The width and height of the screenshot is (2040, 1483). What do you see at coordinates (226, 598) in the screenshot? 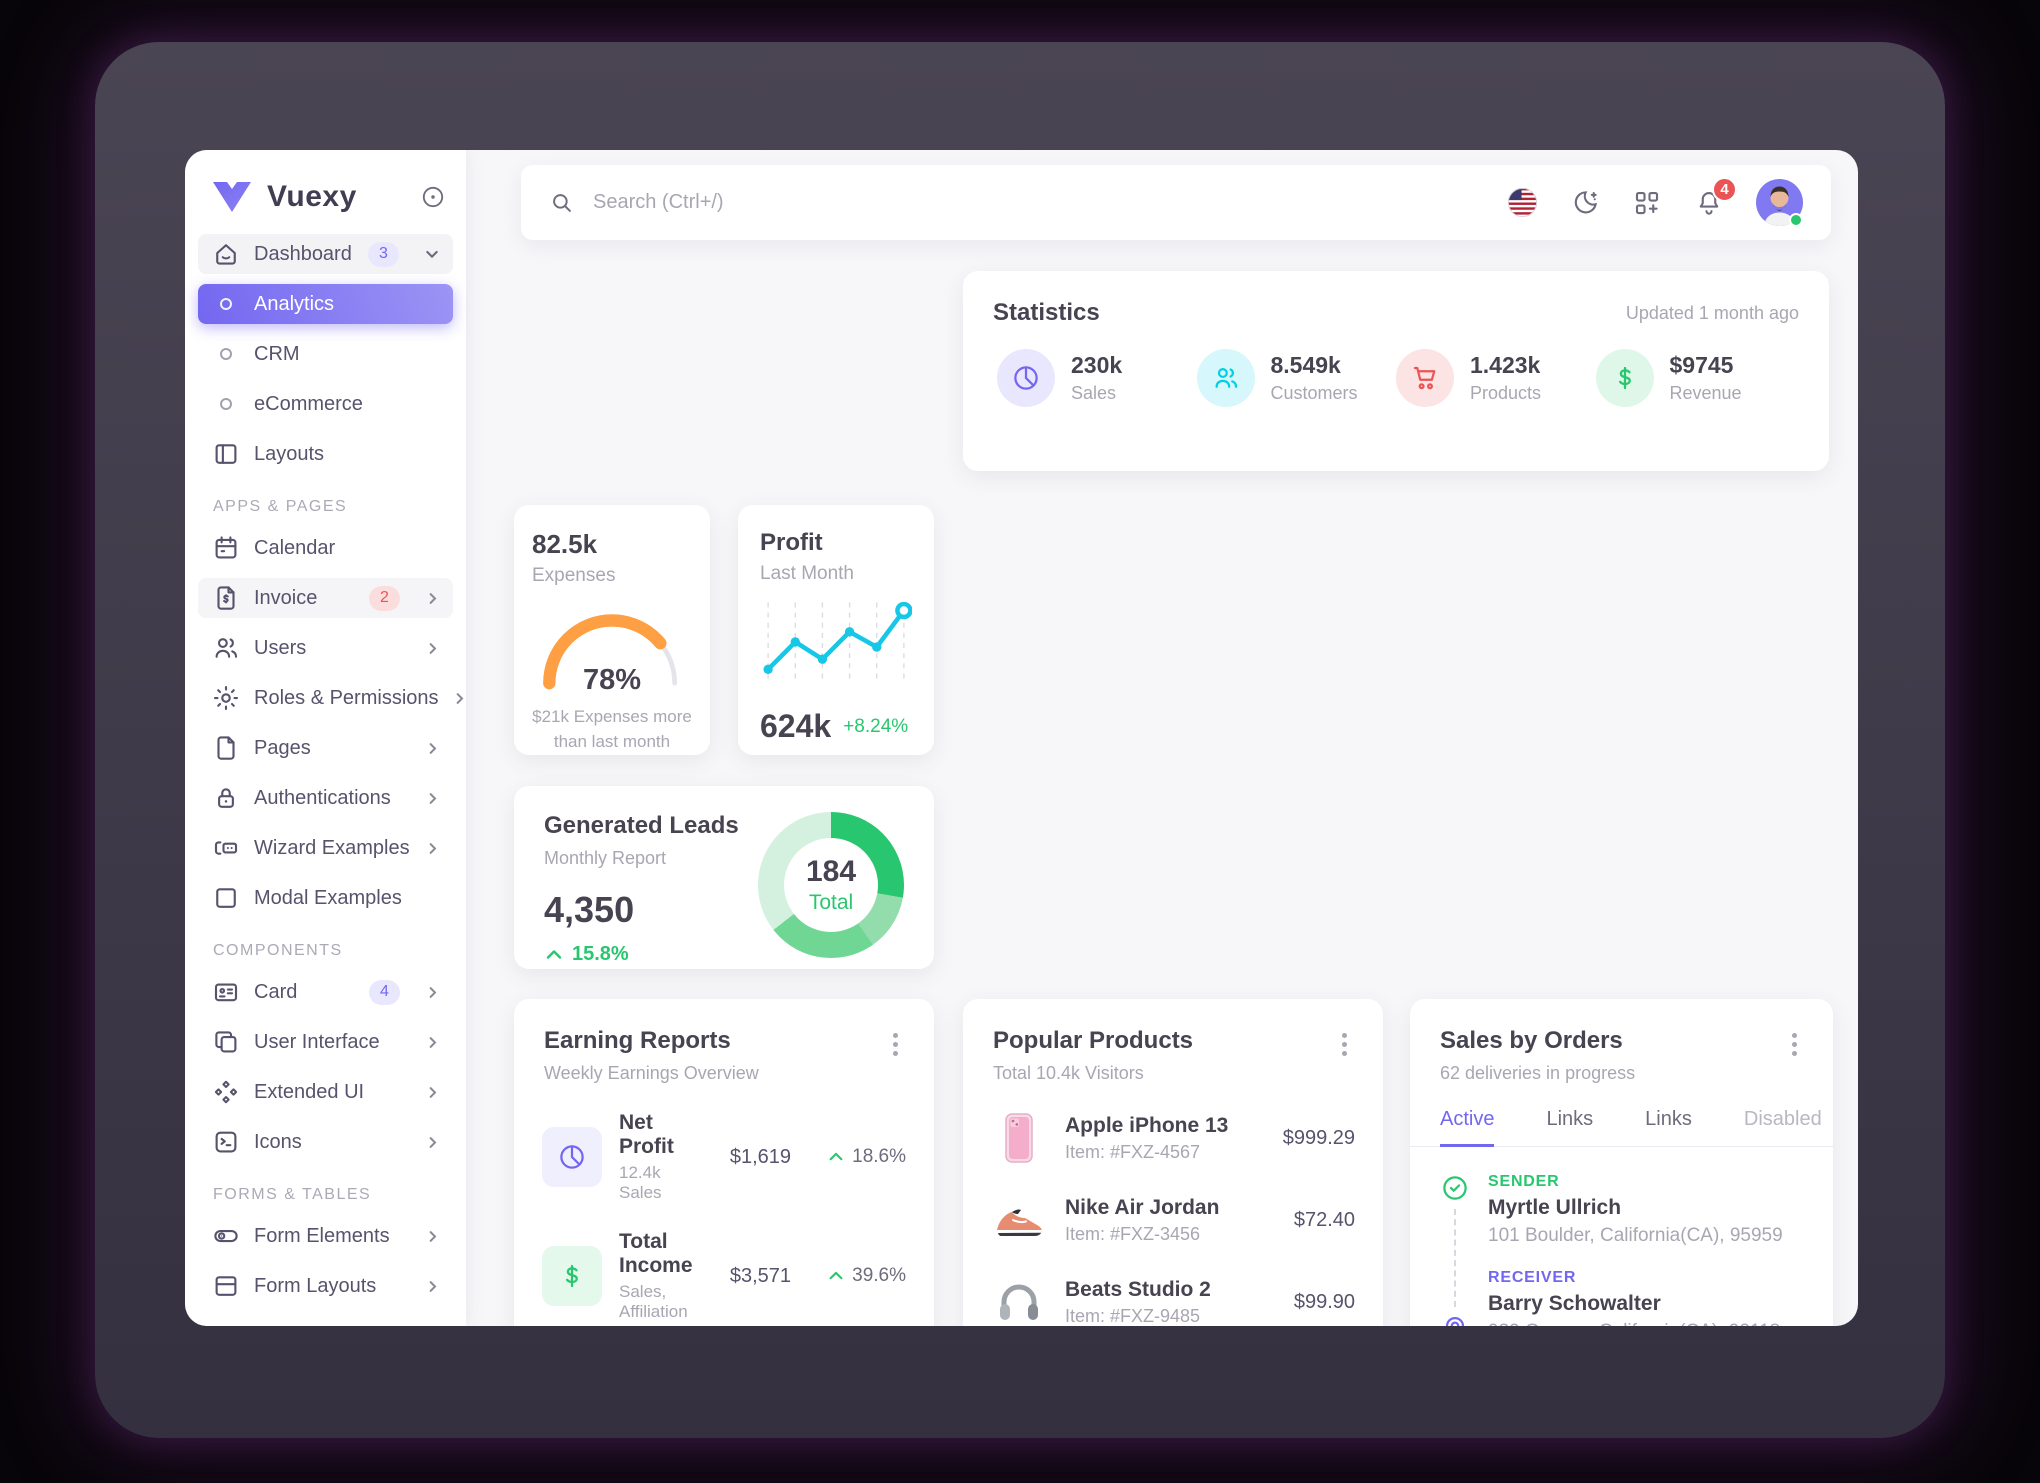
I see `invoice-icon` at bounding box center [226, 598].